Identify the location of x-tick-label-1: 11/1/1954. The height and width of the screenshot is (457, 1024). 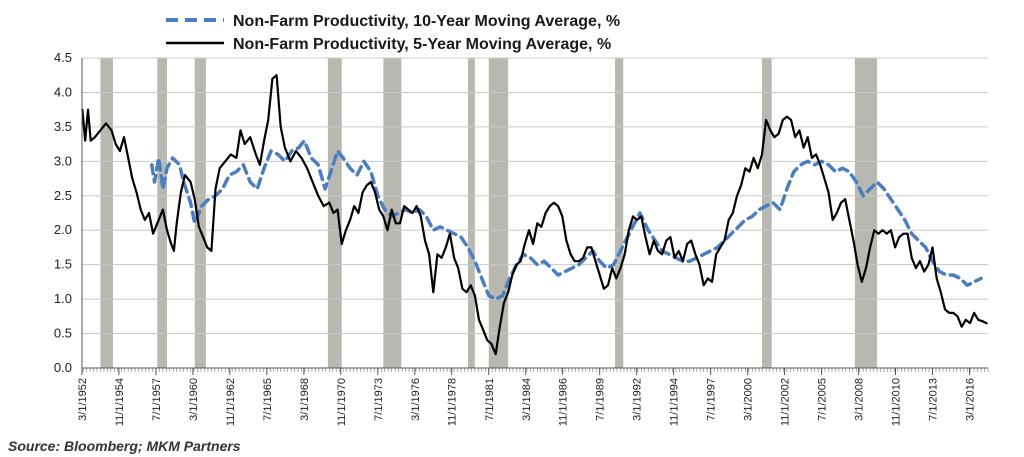
(120, 402).